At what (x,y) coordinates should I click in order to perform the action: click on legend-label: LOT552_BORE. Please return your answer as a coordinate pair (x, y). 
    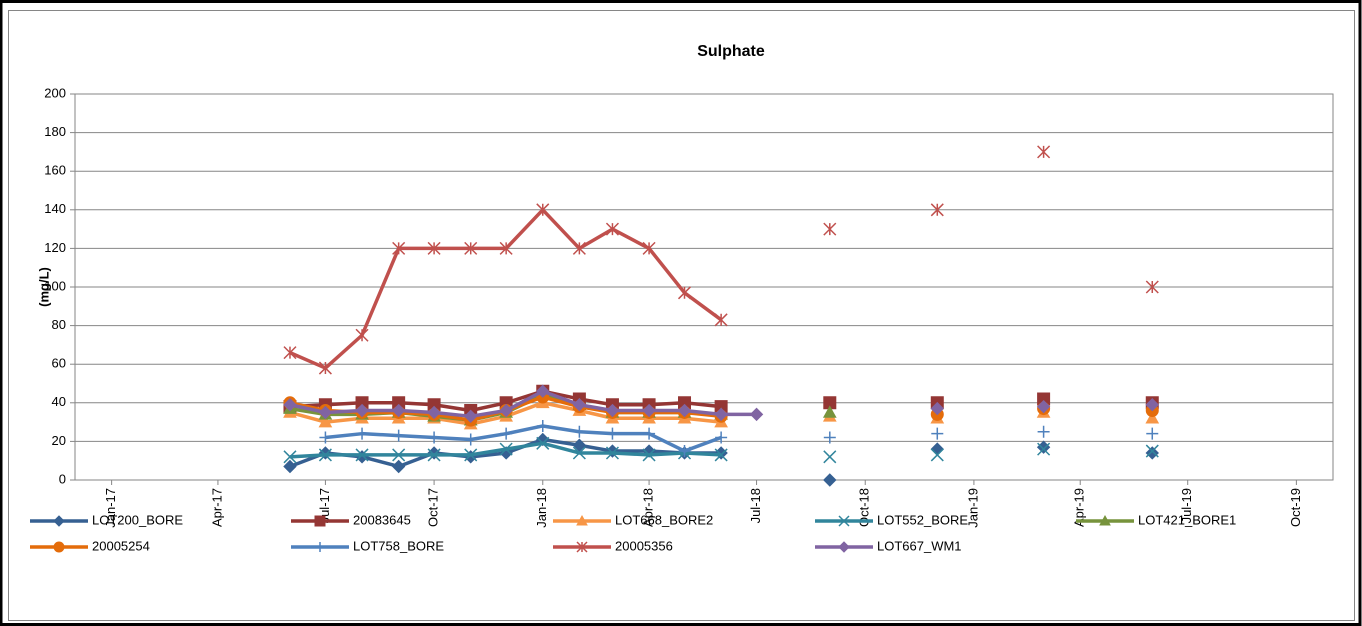
    Looking at the image, I should click on (922, 519).